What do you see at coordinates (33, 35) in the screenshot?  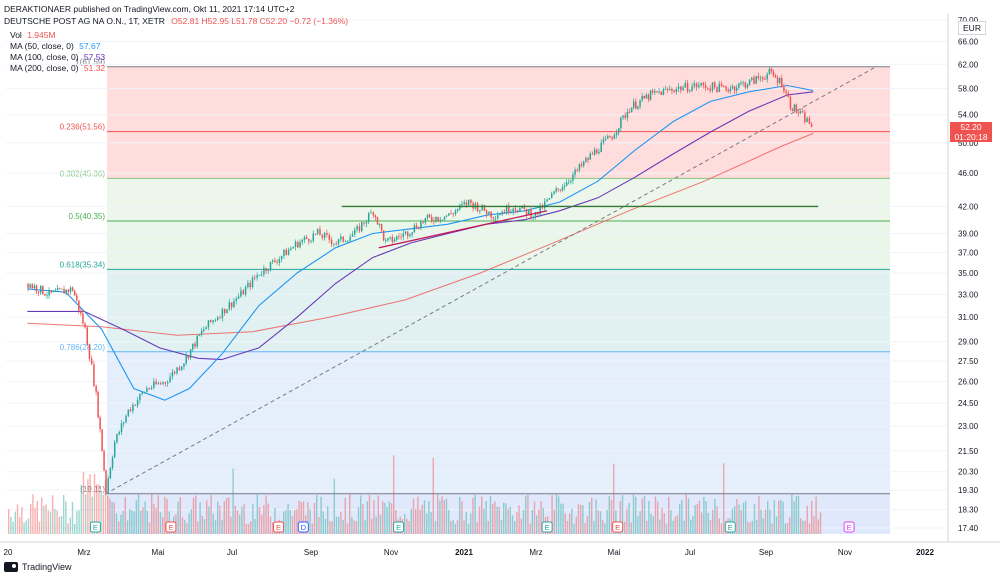 I see `legend-volume: Vol 1.945M` at bounding box center [33, 35].